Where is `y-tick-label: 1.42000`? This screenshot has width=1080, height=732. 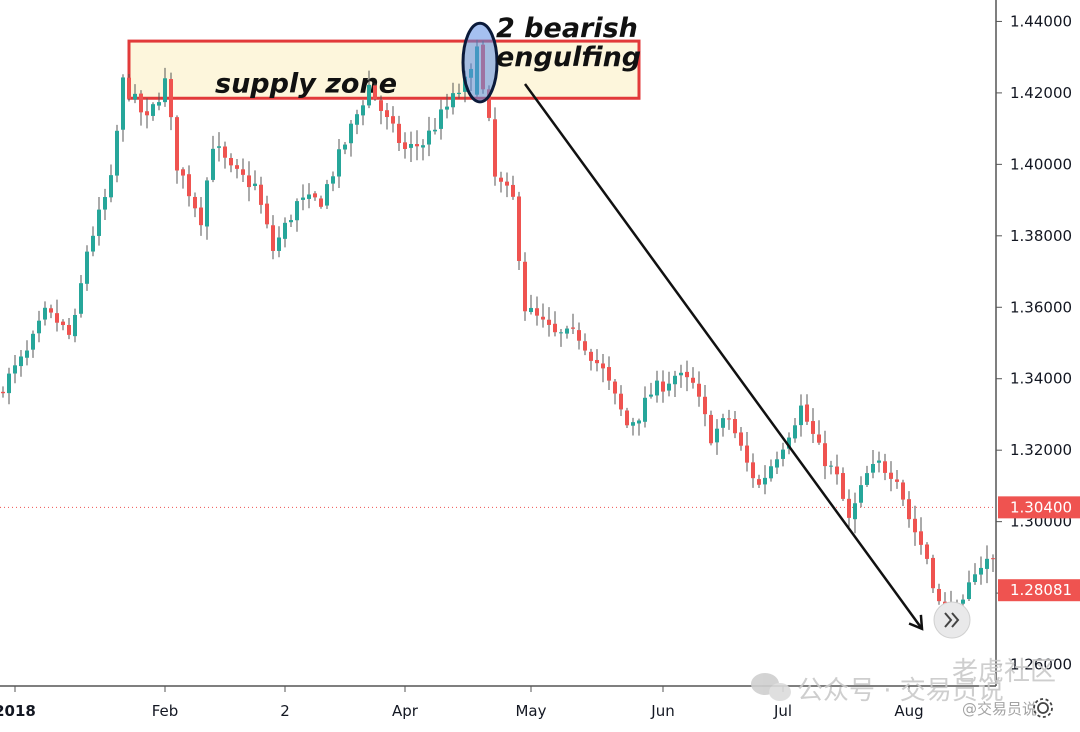 y-tick-label: 1.42000 is located at coordinates (1041, 93).